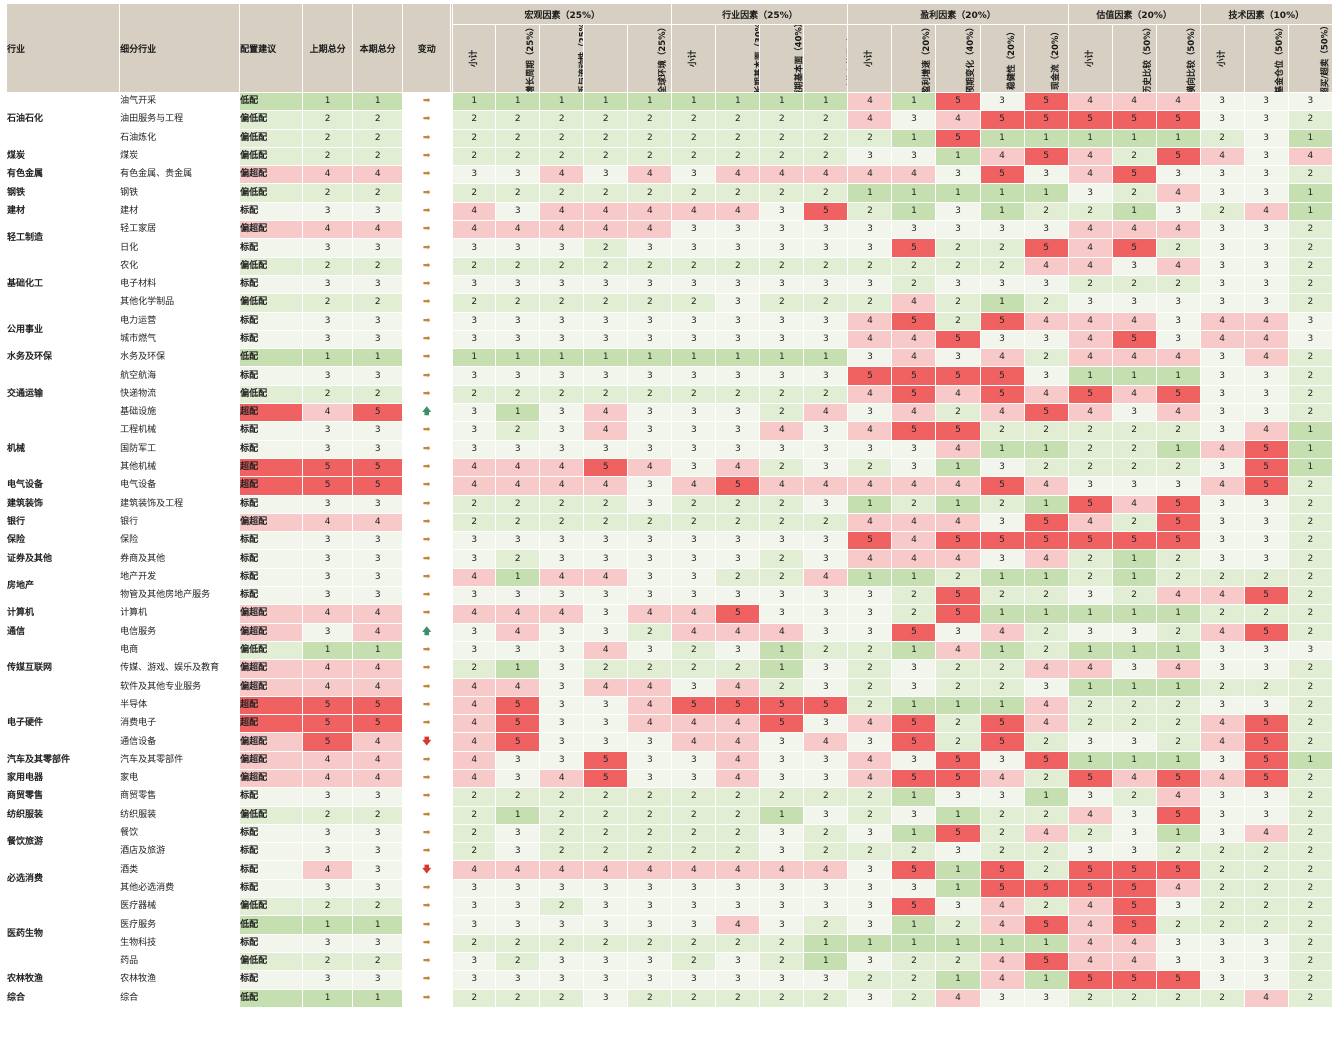  What do you see at coordinates (757, 58) in the screenshot?
I see `header-factor-label: 中长期基本面（30%）` at bounding box center [757, 58].